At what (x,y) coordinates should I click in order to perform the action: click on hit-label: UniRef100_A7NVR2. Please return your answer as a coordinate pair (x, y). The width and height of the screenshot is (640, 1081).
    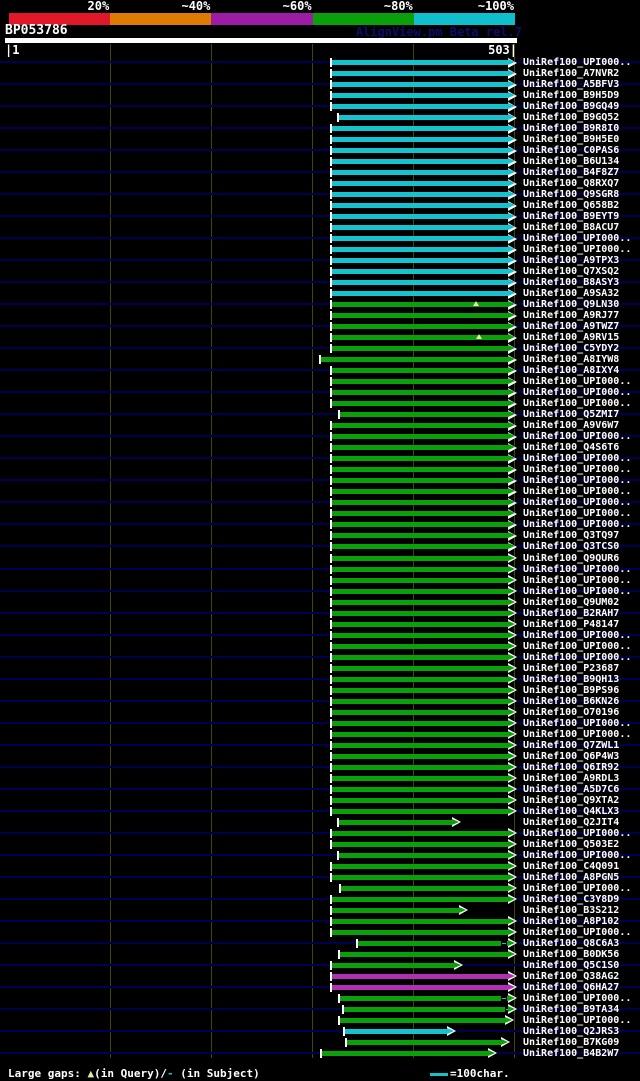
    Looking at the image, I should click on (571, 73).